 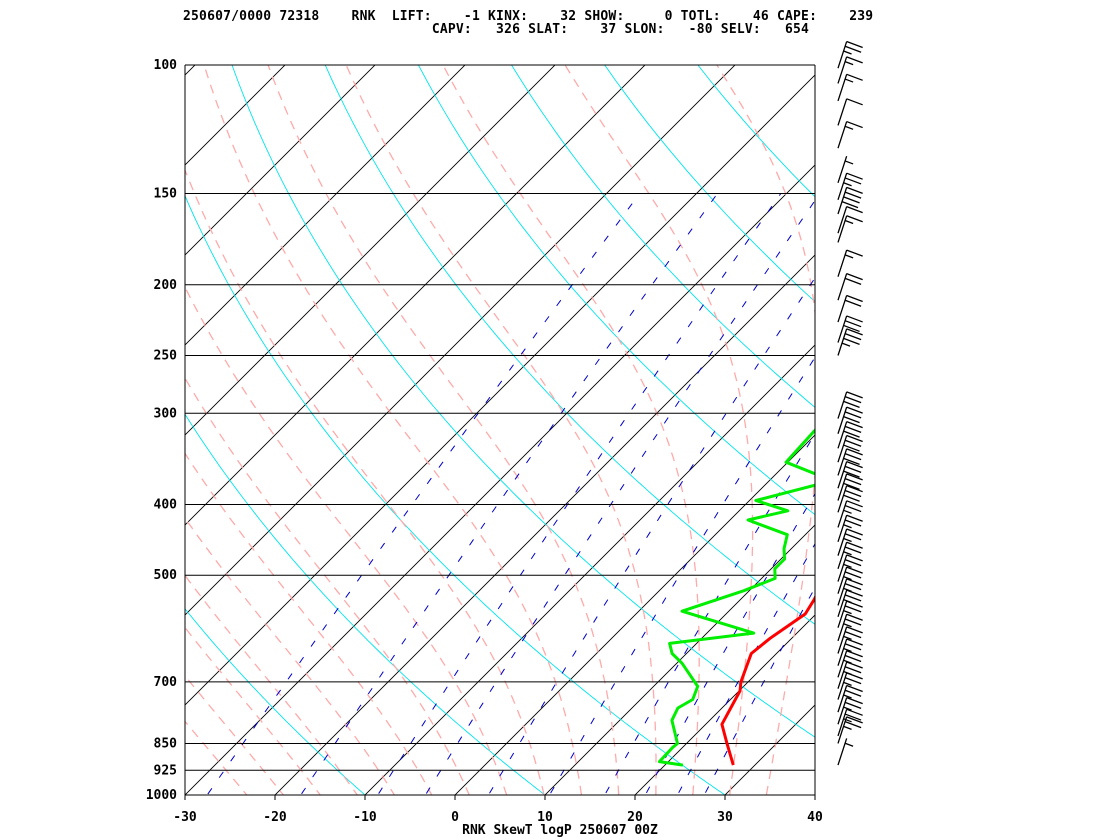 What do you see at coordinates (166, 194) in the screenshot?
I see `pressure-tick-label: 150` at bounding box center [166, 194].